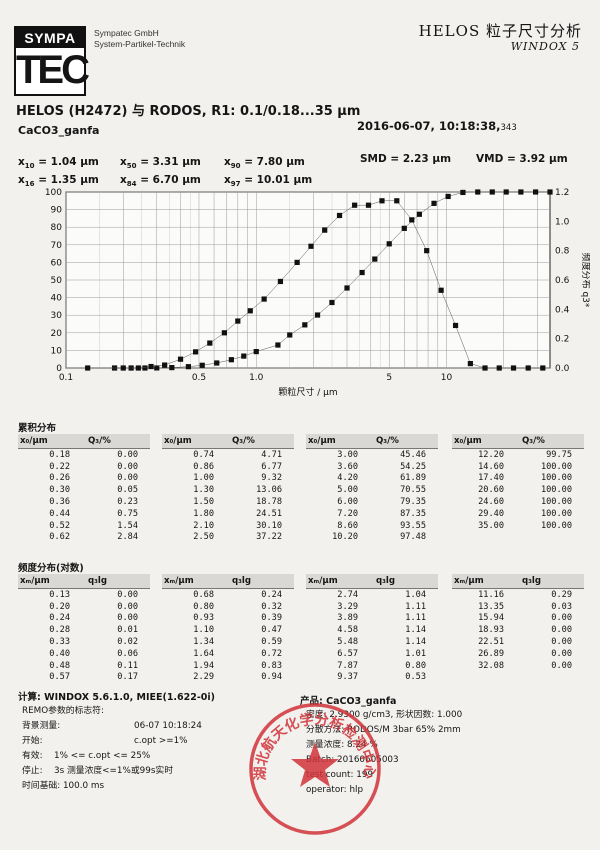 The width and height of the screenshot is (600, 850). Describe the element at coordinates (228, 654) in the screenshot. I see `table-row: 1.64 0.72` at that location.